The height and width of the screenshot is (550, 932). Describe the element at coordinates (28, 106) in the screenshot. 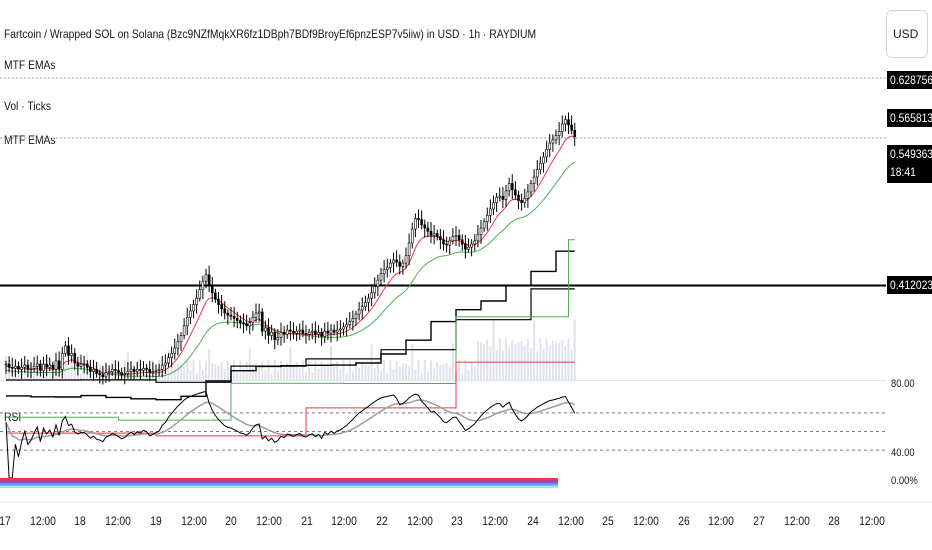

I see `indicator-label-volume: Vol · Ticks` at that location.